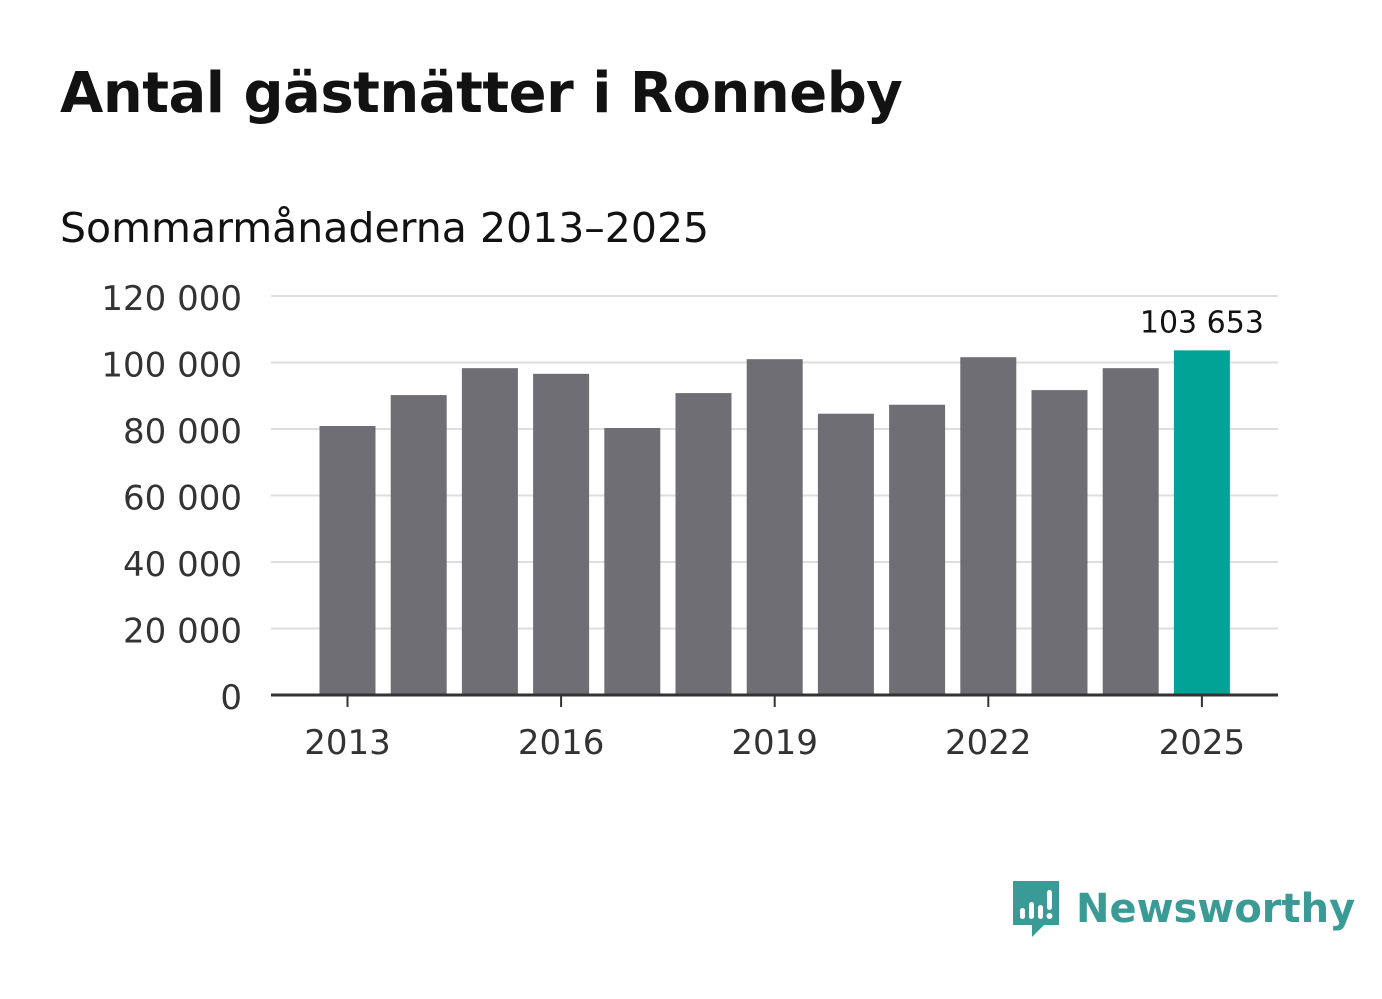  What do you see at coordinates (418, 545) in the screenshot?
I see `bar-2014` at bounding box center [418, 545].